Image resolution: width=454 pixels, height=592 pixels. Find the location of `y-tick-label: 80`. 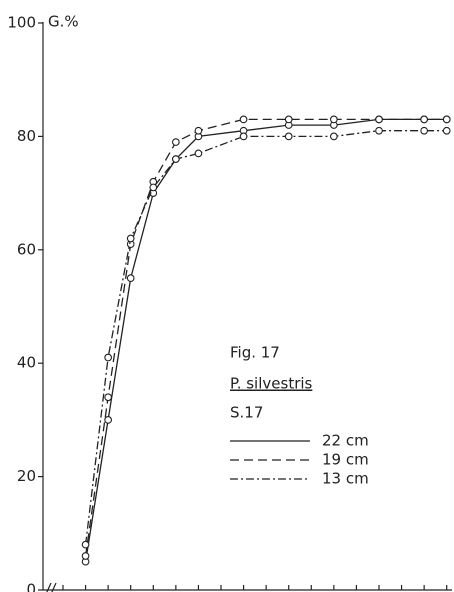

y-tick-label: 80 is located at coordinates (26, 136).